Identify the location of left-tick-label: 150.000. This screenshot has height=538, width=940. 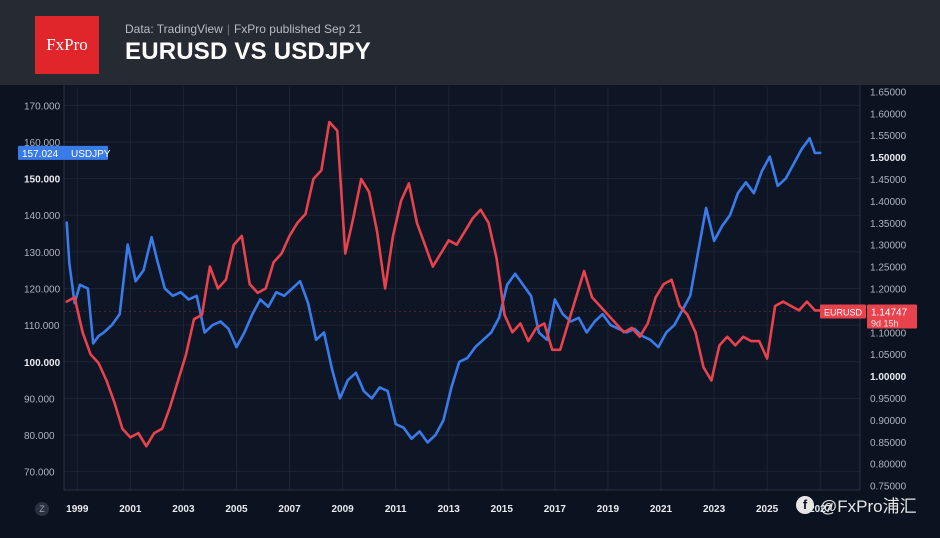
(42, 180).